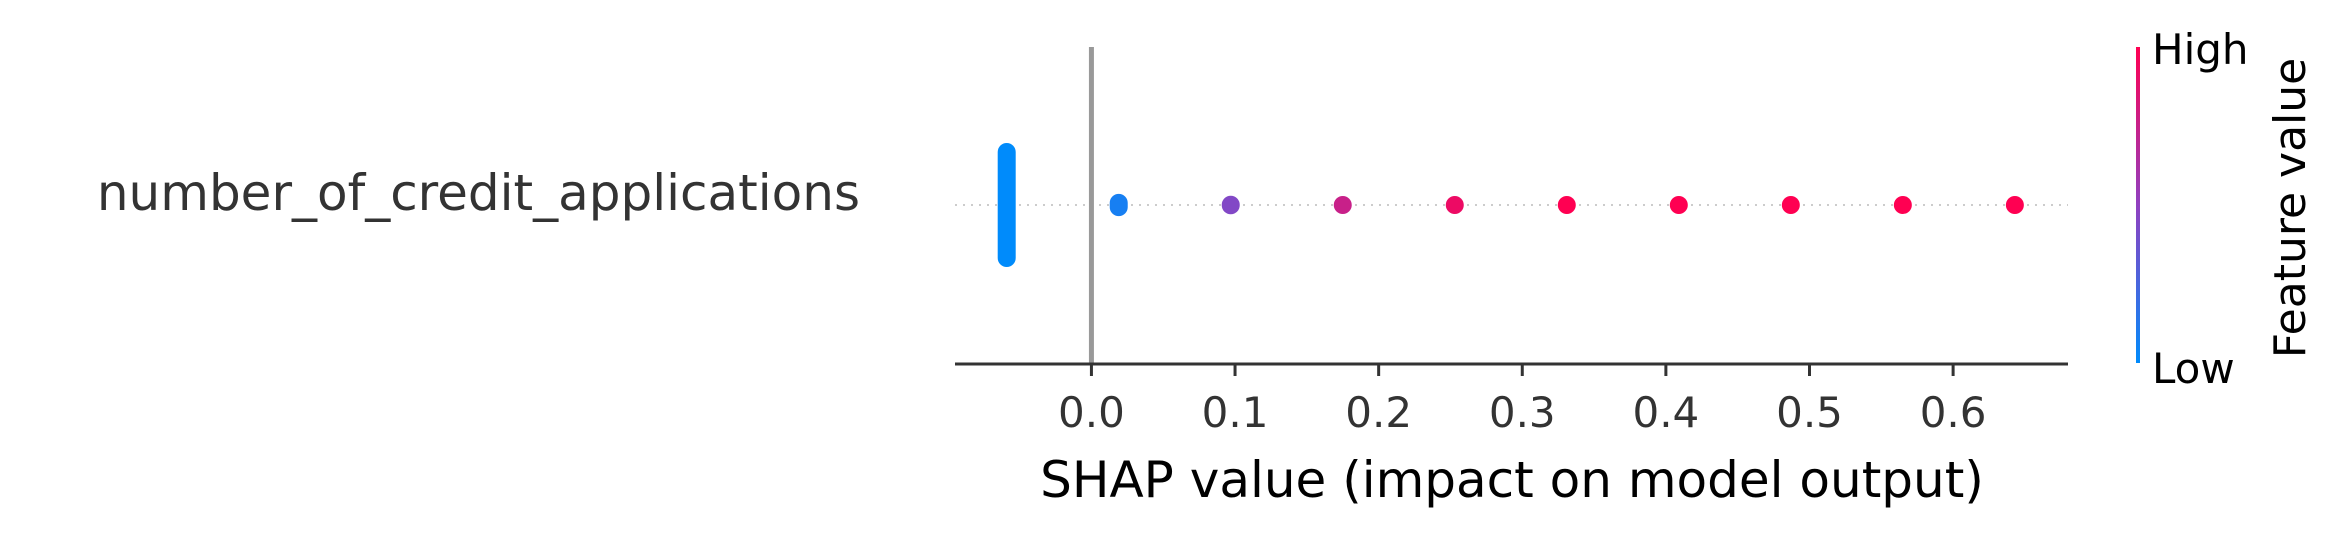 The width and height of the screenshot is (2331, 537). What do you see at coordinates (1091, 412) in the screenshot?
I see `x-tick-label: 0.0` at bounding box center [1091, 412].